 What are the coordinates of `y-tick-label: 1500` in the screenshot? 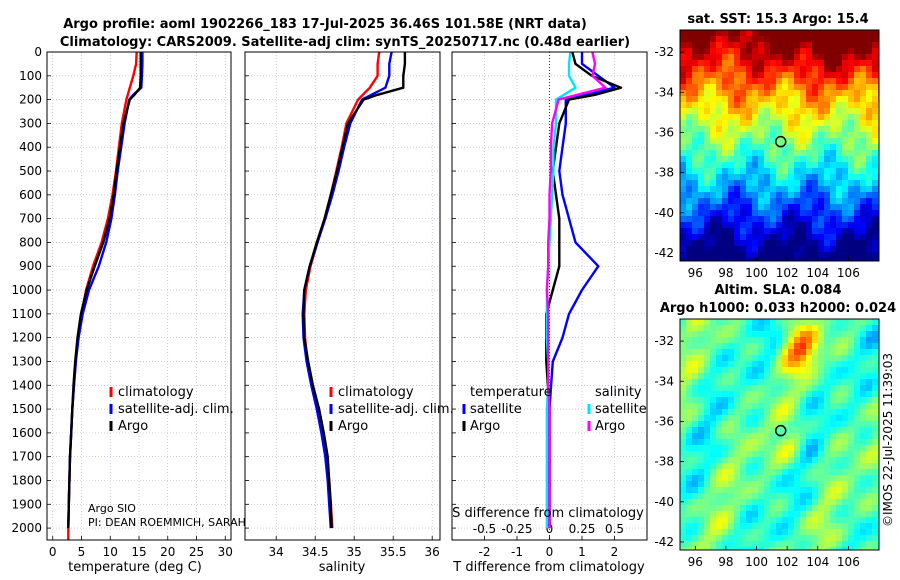 It's located at (26, 409).